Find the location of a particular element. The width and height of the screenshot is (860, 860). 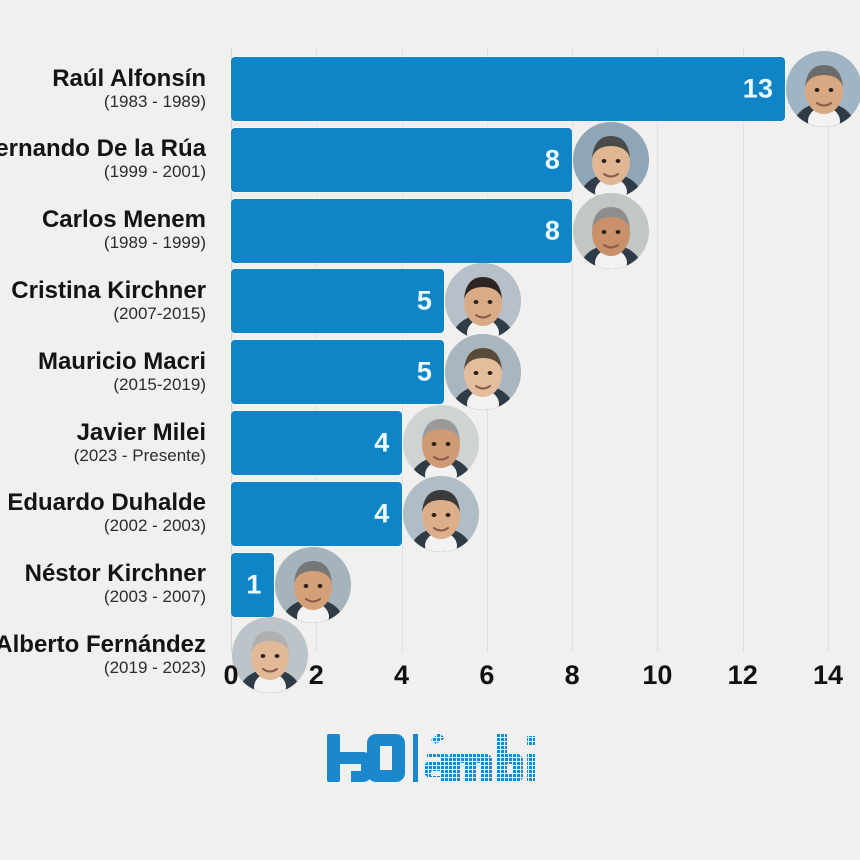

x-axis-tick-12: 12 is located at coordinates (742, 675).